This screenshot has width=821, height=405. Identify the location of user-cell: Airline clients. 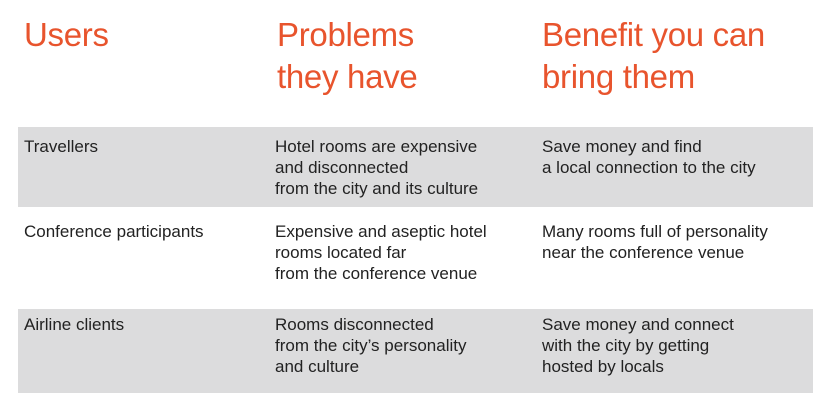
(74, 324).